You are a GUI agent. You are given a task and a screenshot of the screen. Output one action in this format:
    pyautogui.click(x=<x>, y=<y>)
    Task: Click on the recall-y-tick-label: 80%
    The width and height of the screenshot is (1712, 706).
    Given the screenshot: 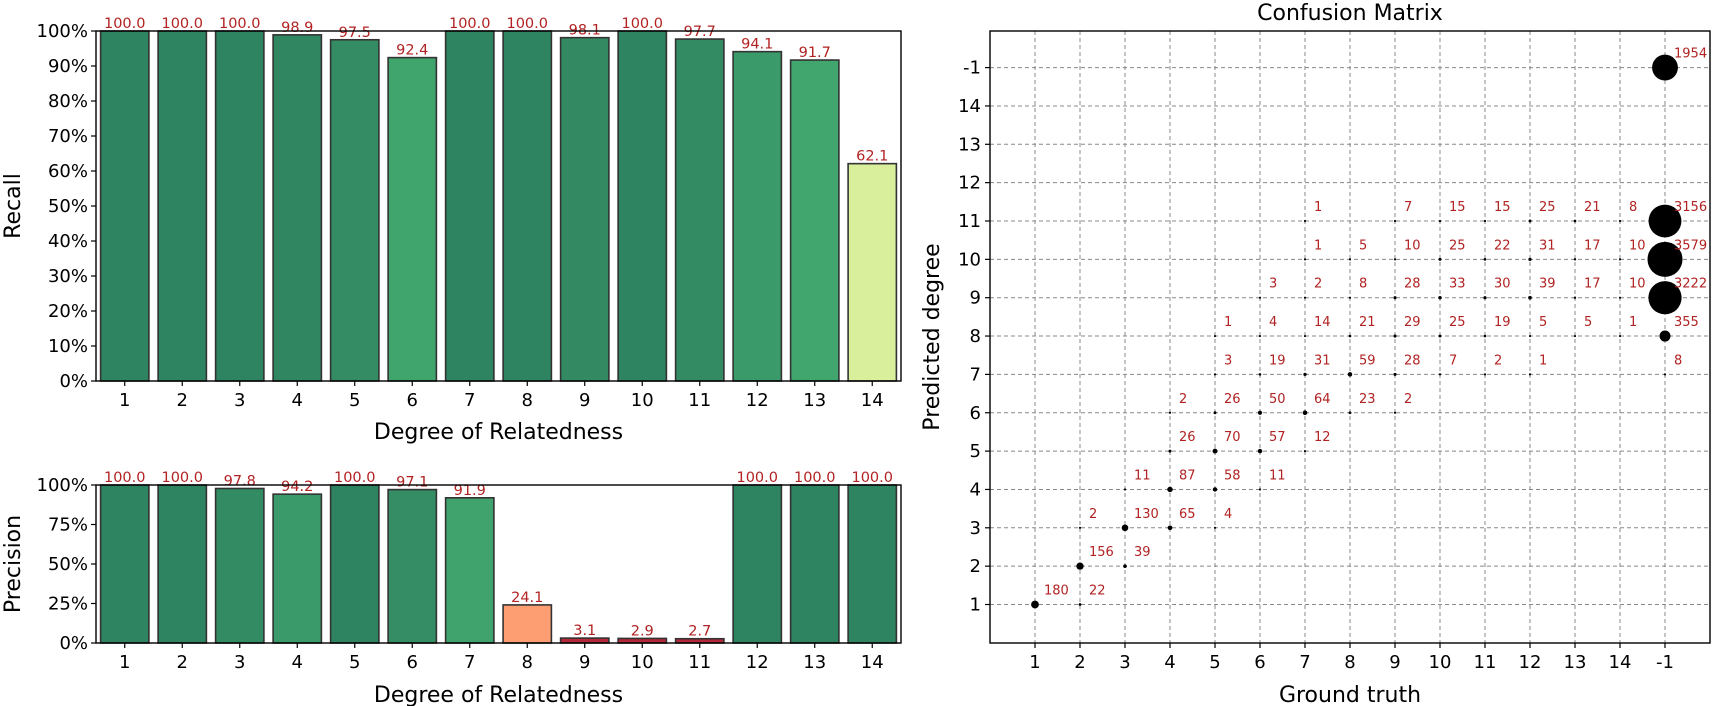 What is the action you would take?
    pyautogui.click(x=68, y=101)
    